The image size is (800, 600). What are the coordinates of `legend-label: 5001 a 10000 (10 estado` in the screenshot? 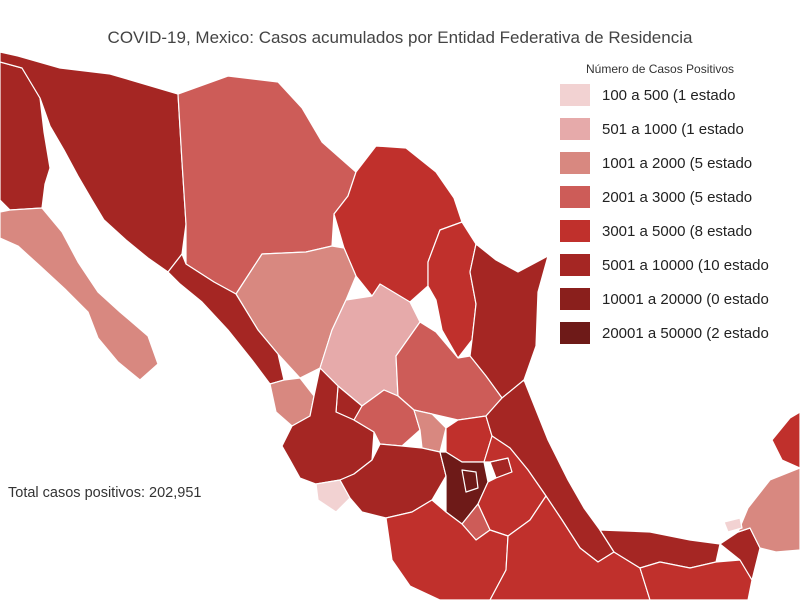 It's located at (685, 265).